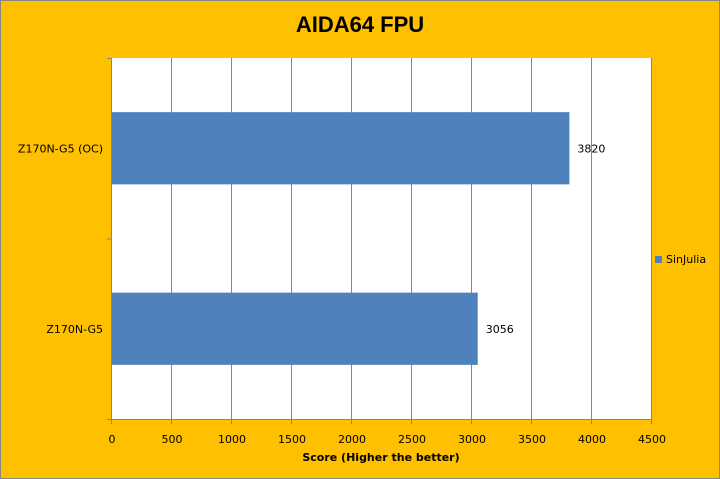 This screenshot has width=720, height=479. What do you see at coordinates (292, 439) in the screenshot?
I see `x-tick-label: 1500` at bounding box center [292, 439].